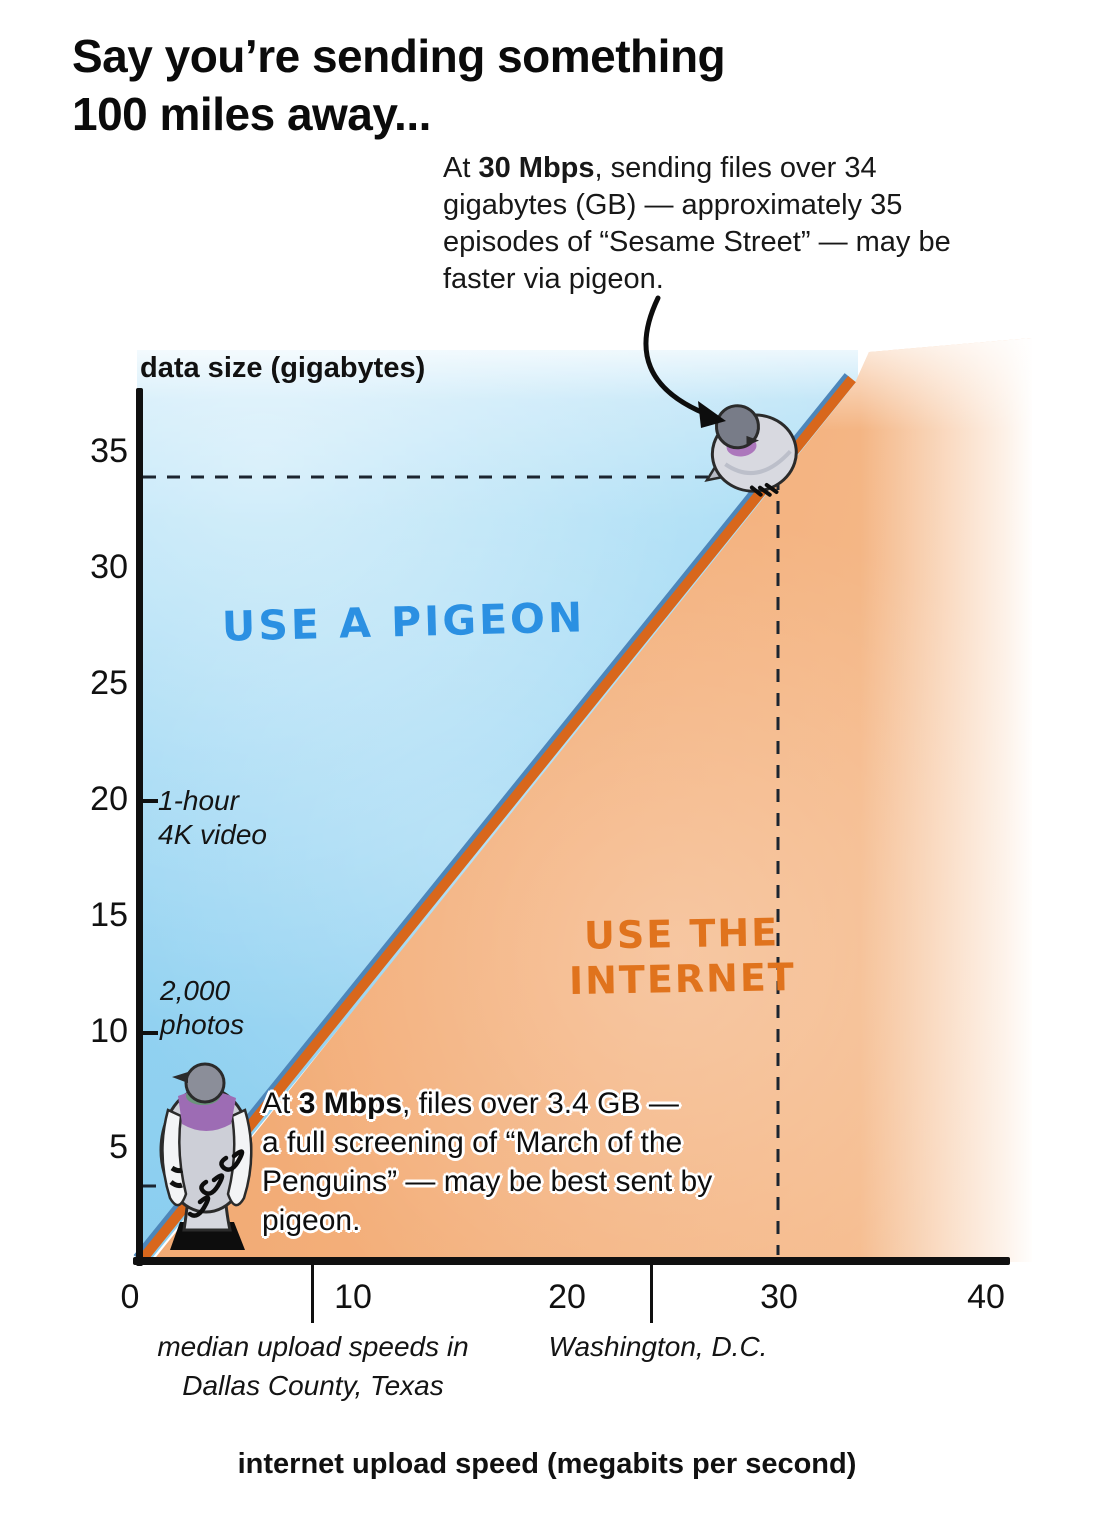 The width and height of the screenshot is (1094, 1536). Describe the element at coordinates (109, 1031) in the screenshot. I see `y-tick-10: 10` at that location.